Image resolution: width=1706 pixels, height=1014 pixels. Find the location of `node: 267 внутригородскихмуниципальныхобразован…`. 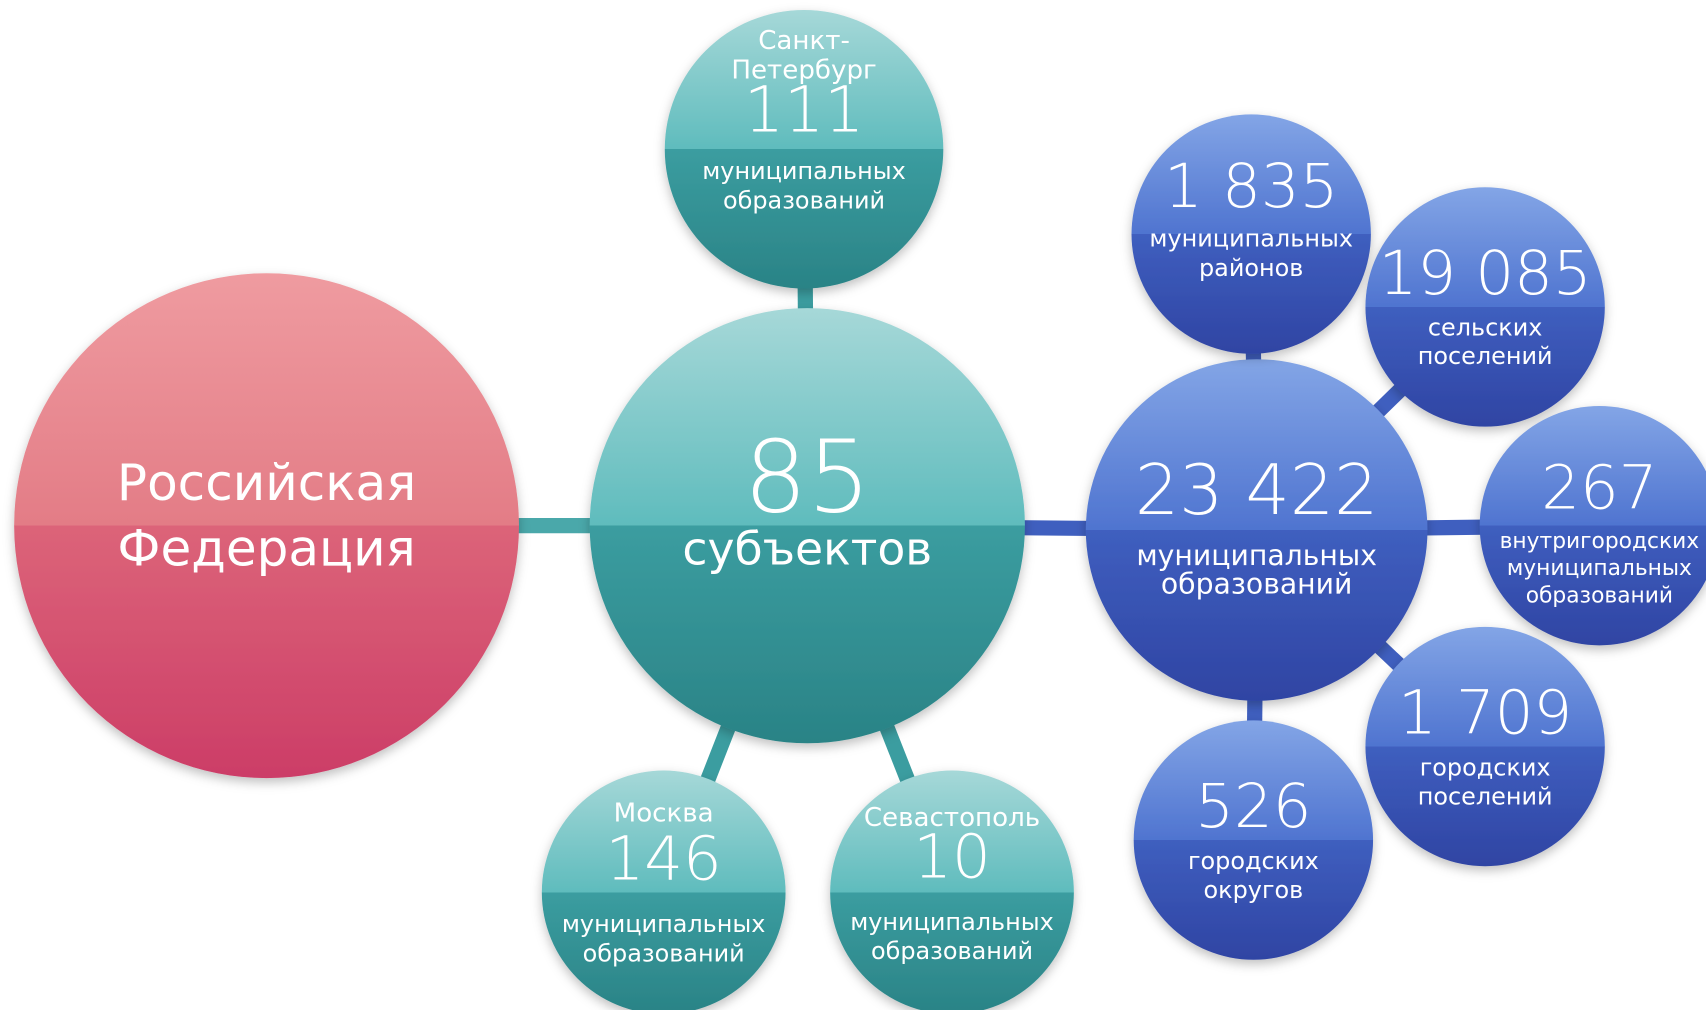

node: 267 внутригородскихмуниципальныхобразован… is located at coordinates (1592, 526).